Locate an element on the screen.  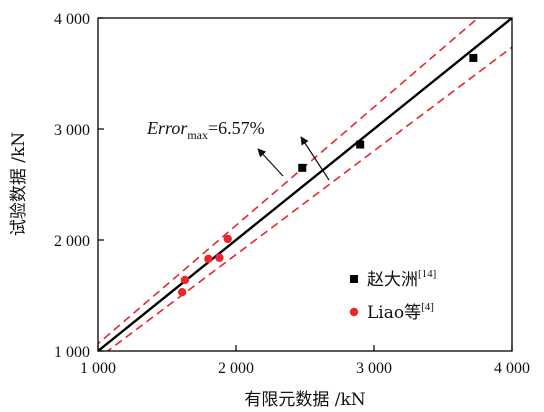
y-tick-label: 1 000 is located at coordinates (72, 352).